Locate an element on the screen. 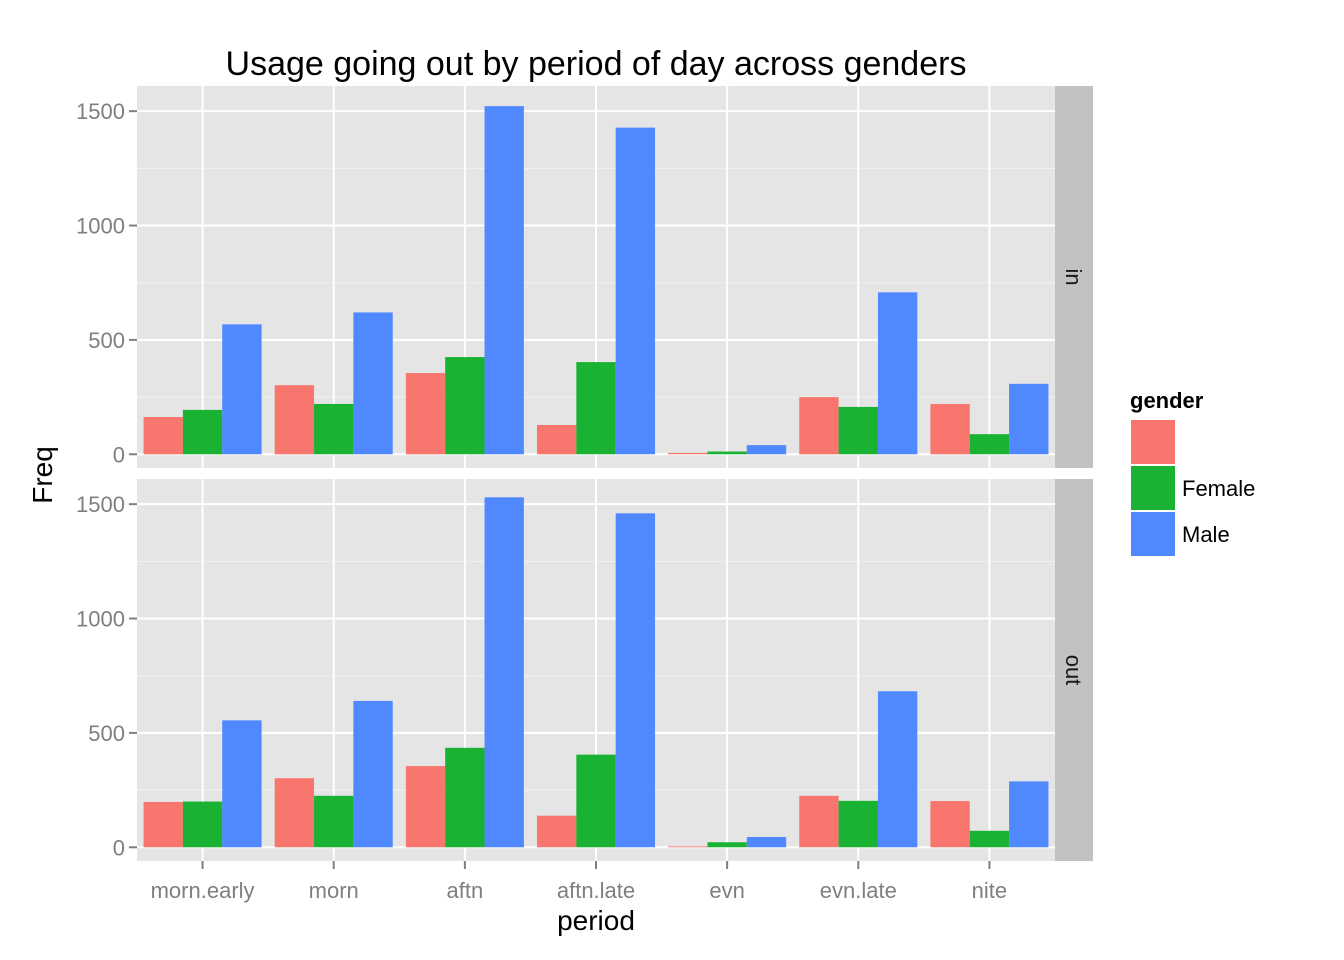 The image size is (1344, 960). bar-out-male-aftn is located at coordinates (504, 672).